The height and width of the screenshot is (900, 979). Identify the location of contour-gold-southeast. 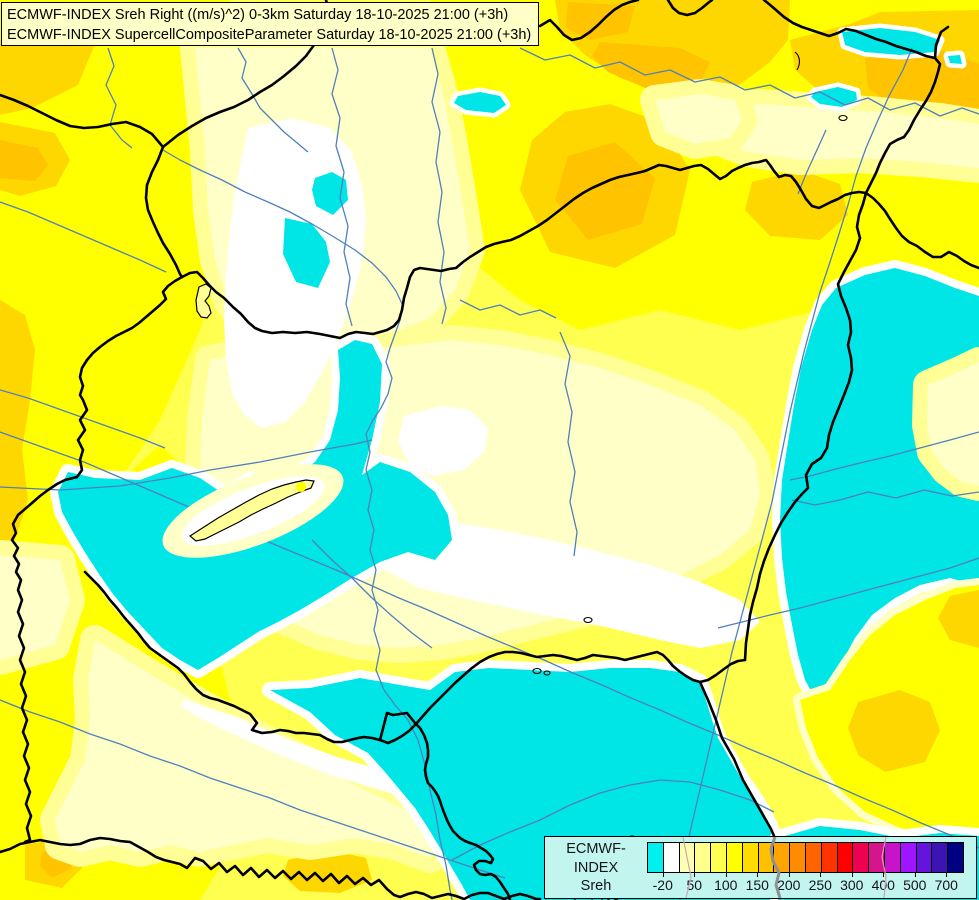
(894, 731).